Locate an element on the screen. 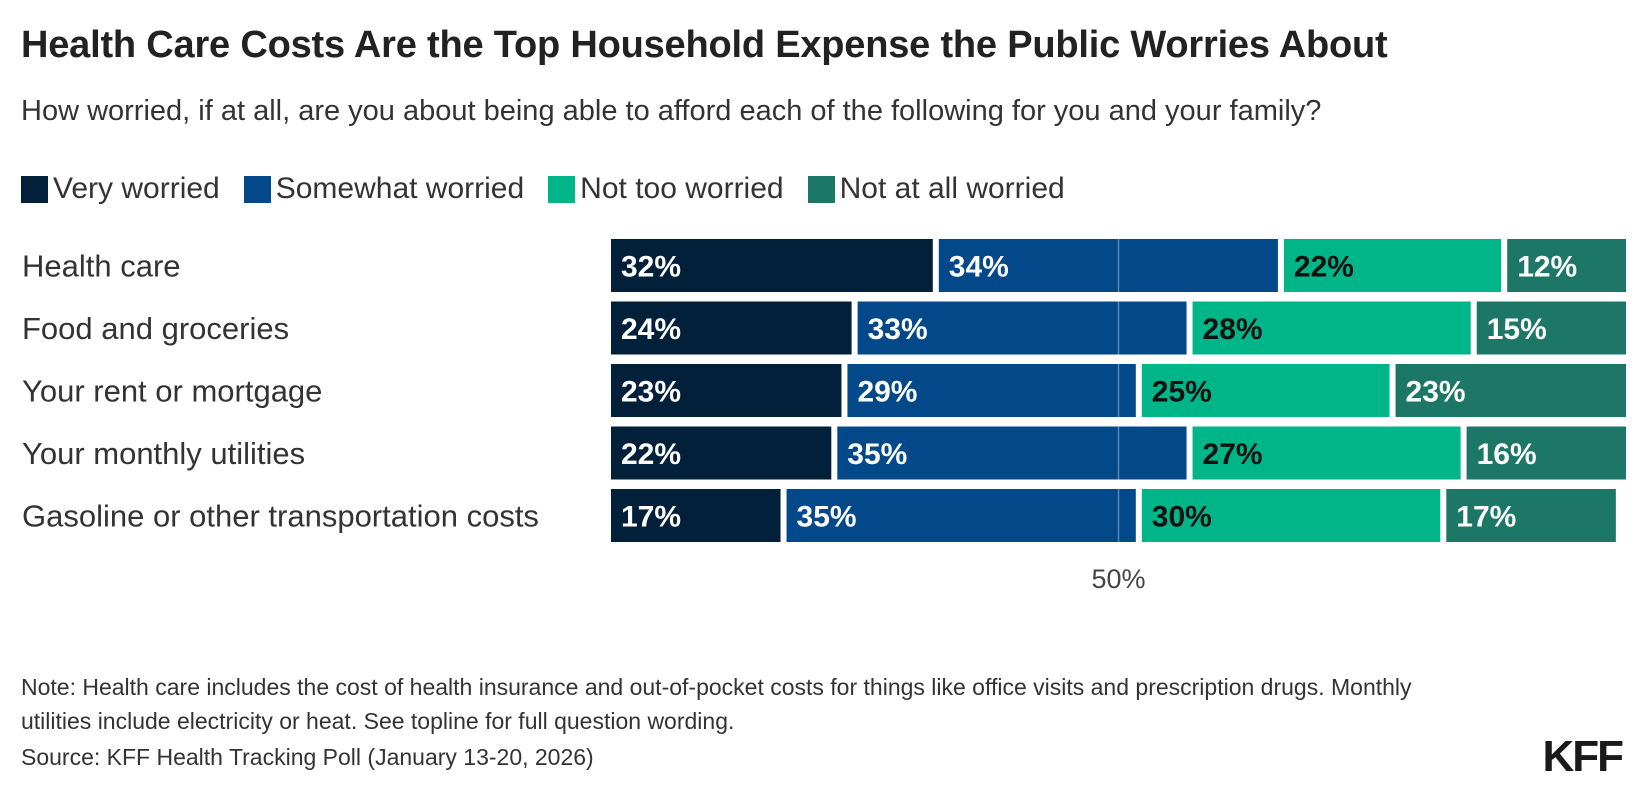 The height and width of the screenshot is (798, 1640). data-label-health-care-not-at-all-worried: 12% is located at coordinates (1547, 267).